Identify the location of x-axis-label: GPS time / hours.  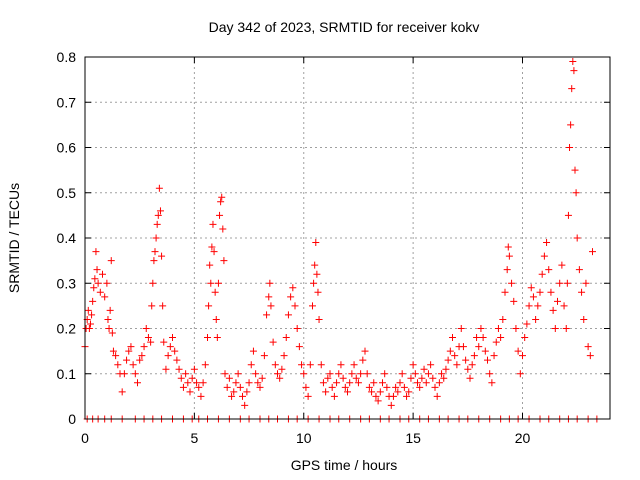
(344, 465).